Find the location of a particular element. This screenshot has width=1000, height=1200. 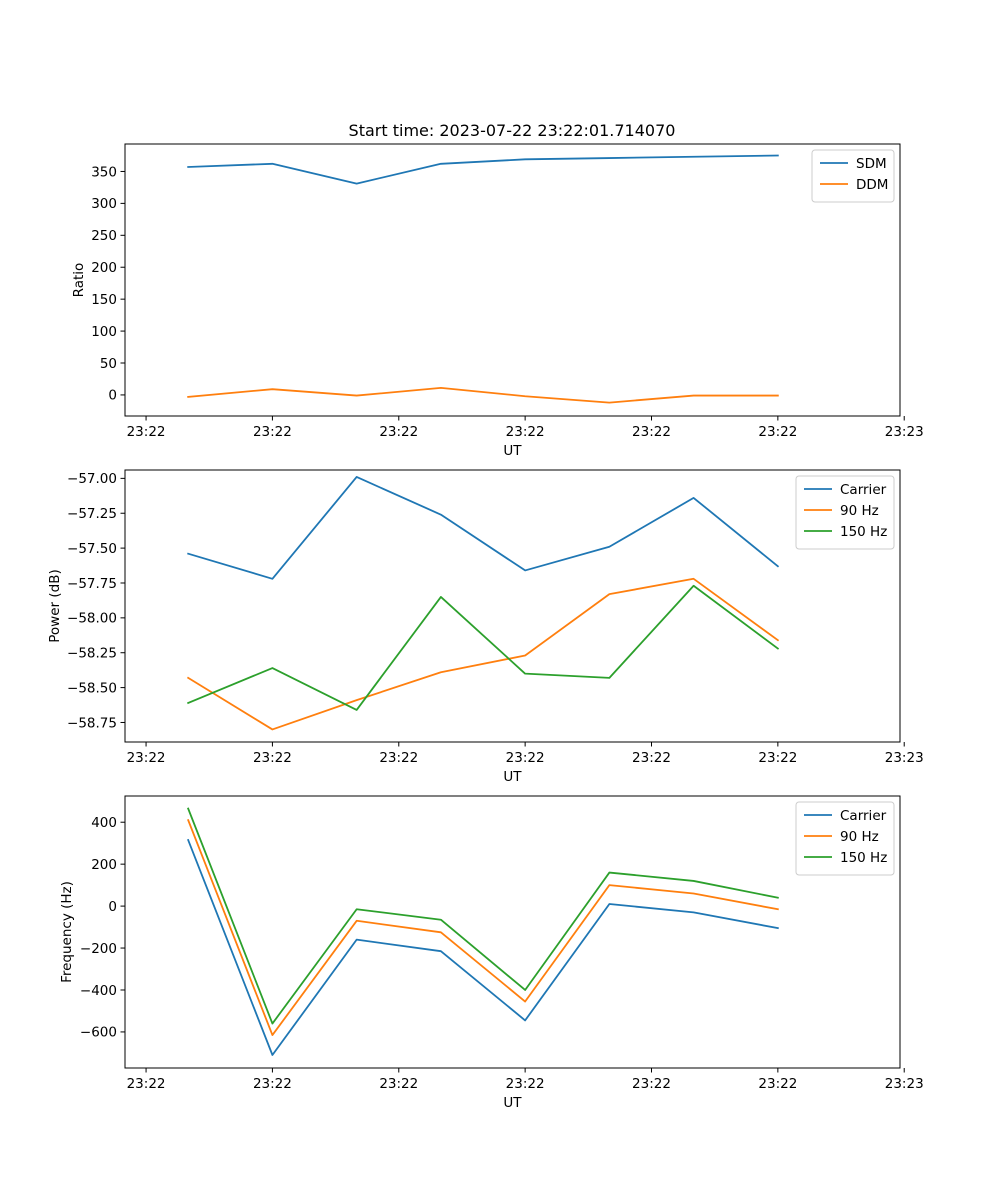

y-tick-label: 400 is located at coordinates (104, 823).